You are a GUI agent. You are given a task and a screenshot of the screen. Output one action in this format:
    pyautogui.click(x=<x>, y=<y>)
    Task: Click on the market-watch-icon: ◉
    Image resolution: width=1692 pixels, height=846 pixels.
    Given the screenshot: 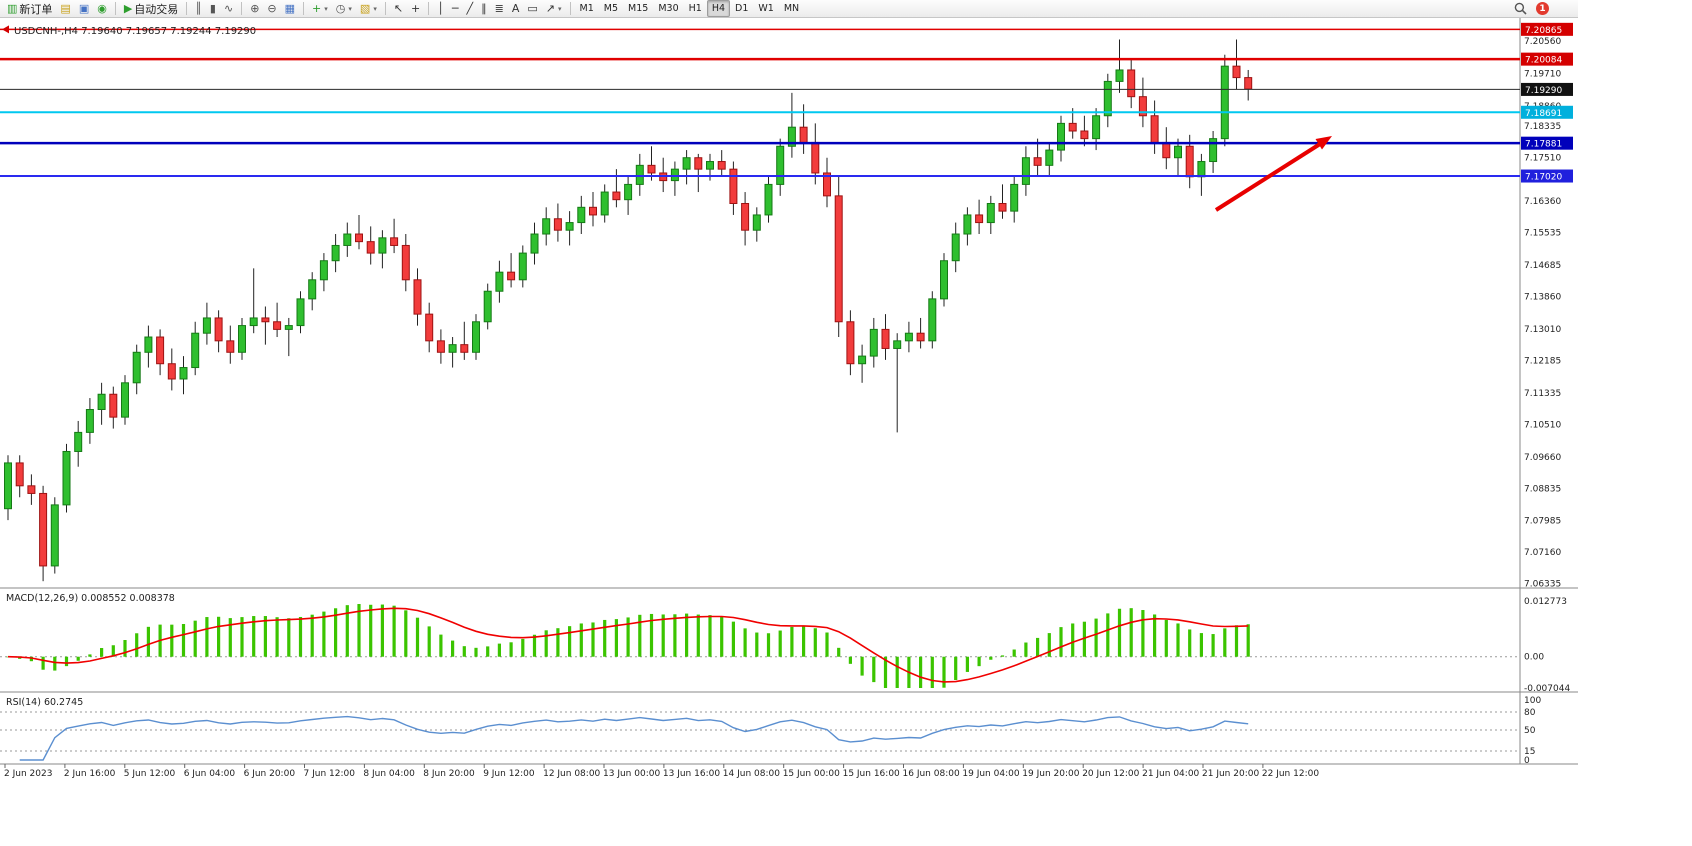 What is the action you would take?
    pyautogui.click(x=102, y=8)
    